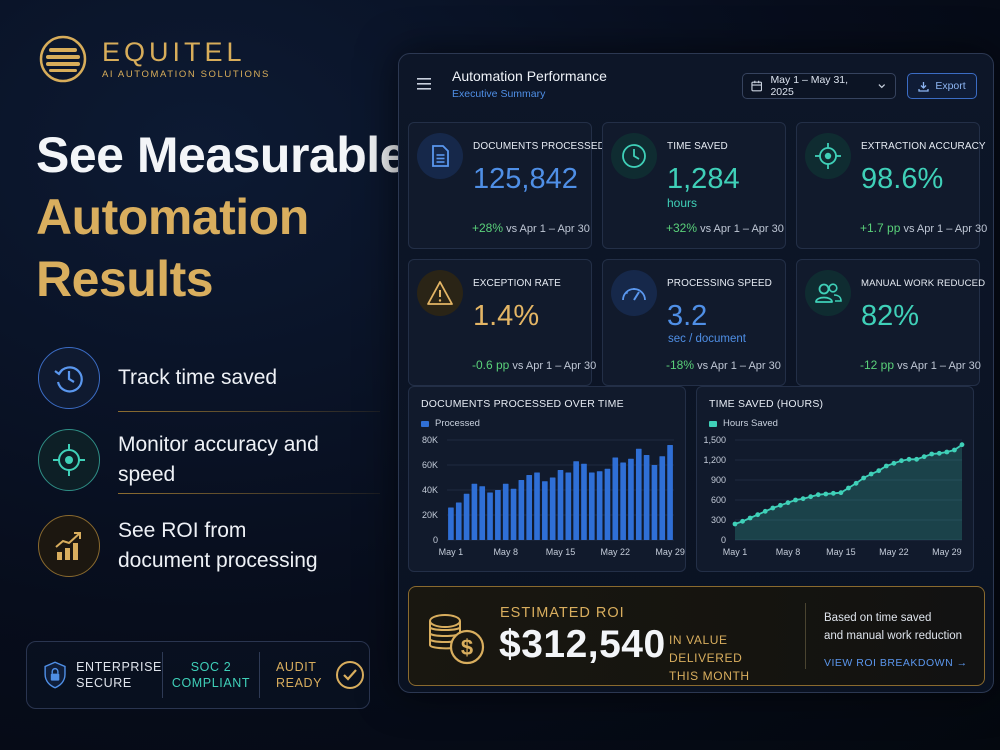  Describe the element at coordinates (499, 94) in the screenshot. I see `dashboard-subtitle: Executive Summary` at that location.